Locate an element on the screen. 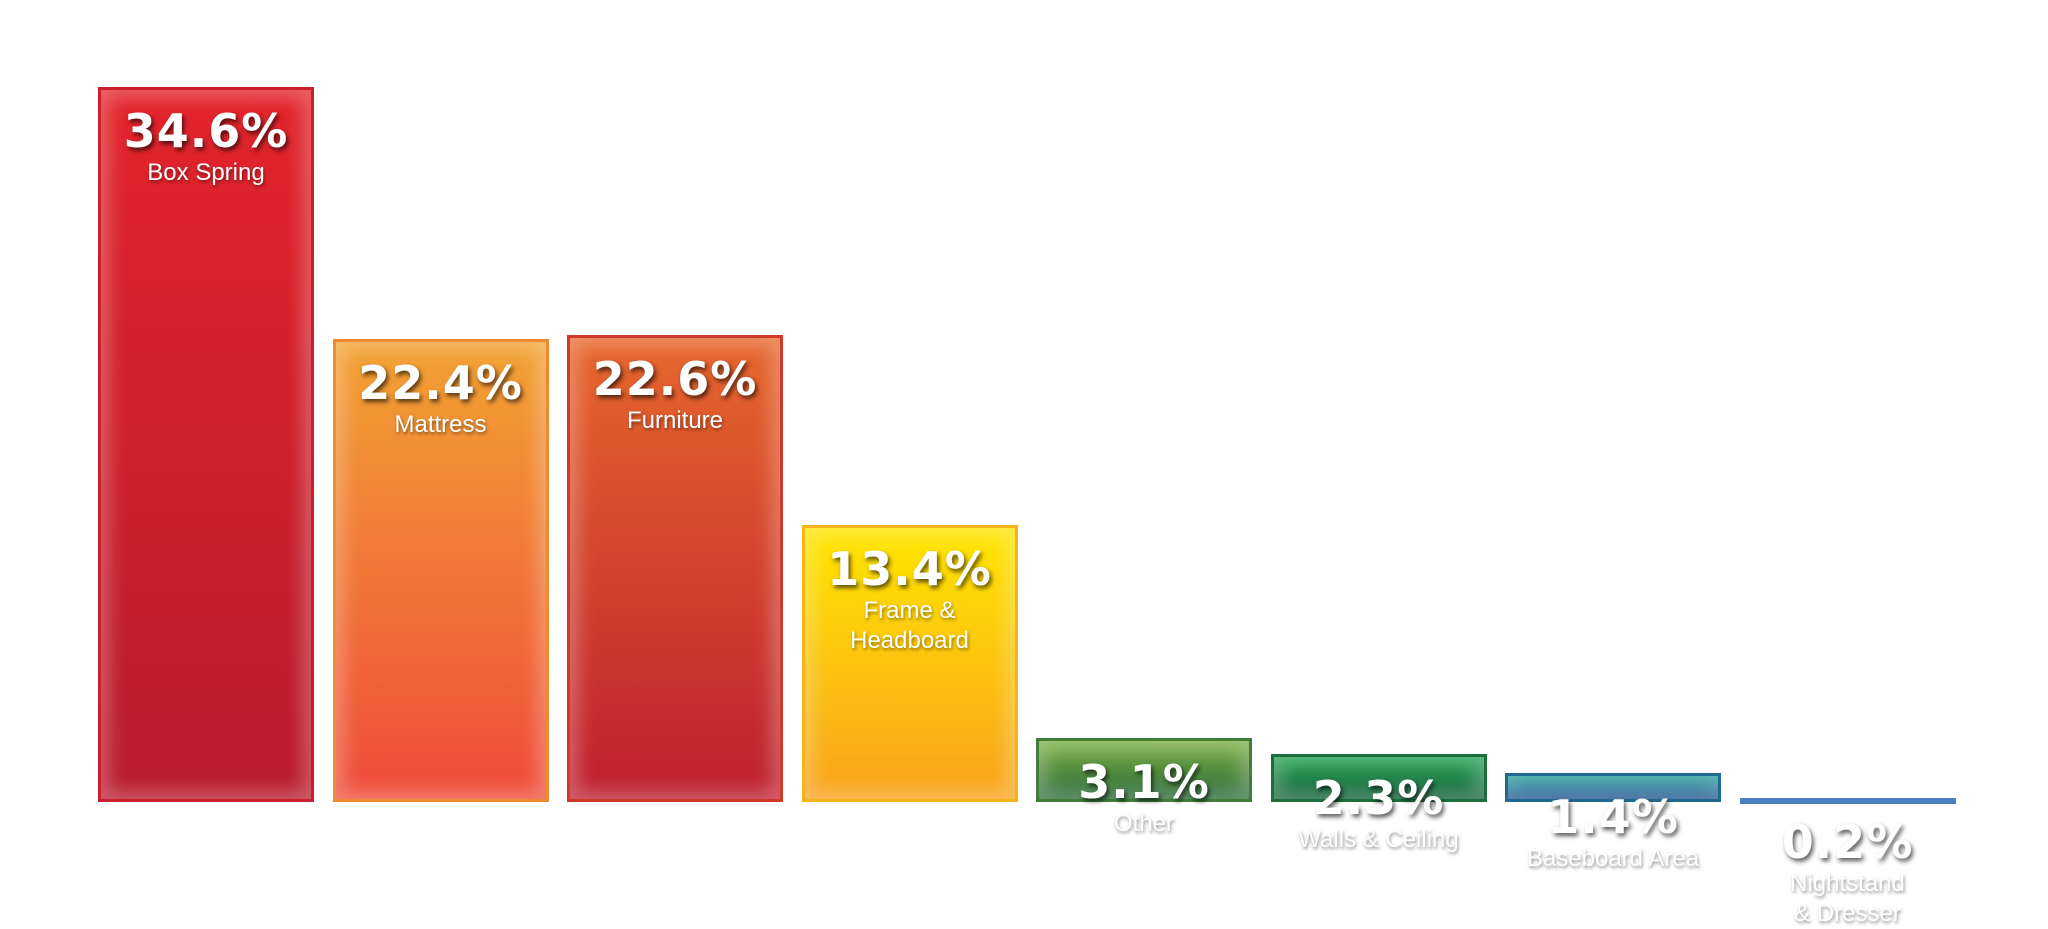 This screenshot has width=2048, height=929. bar-text: 1.4% Baseboard Area is located at coordinates (1613, 832).